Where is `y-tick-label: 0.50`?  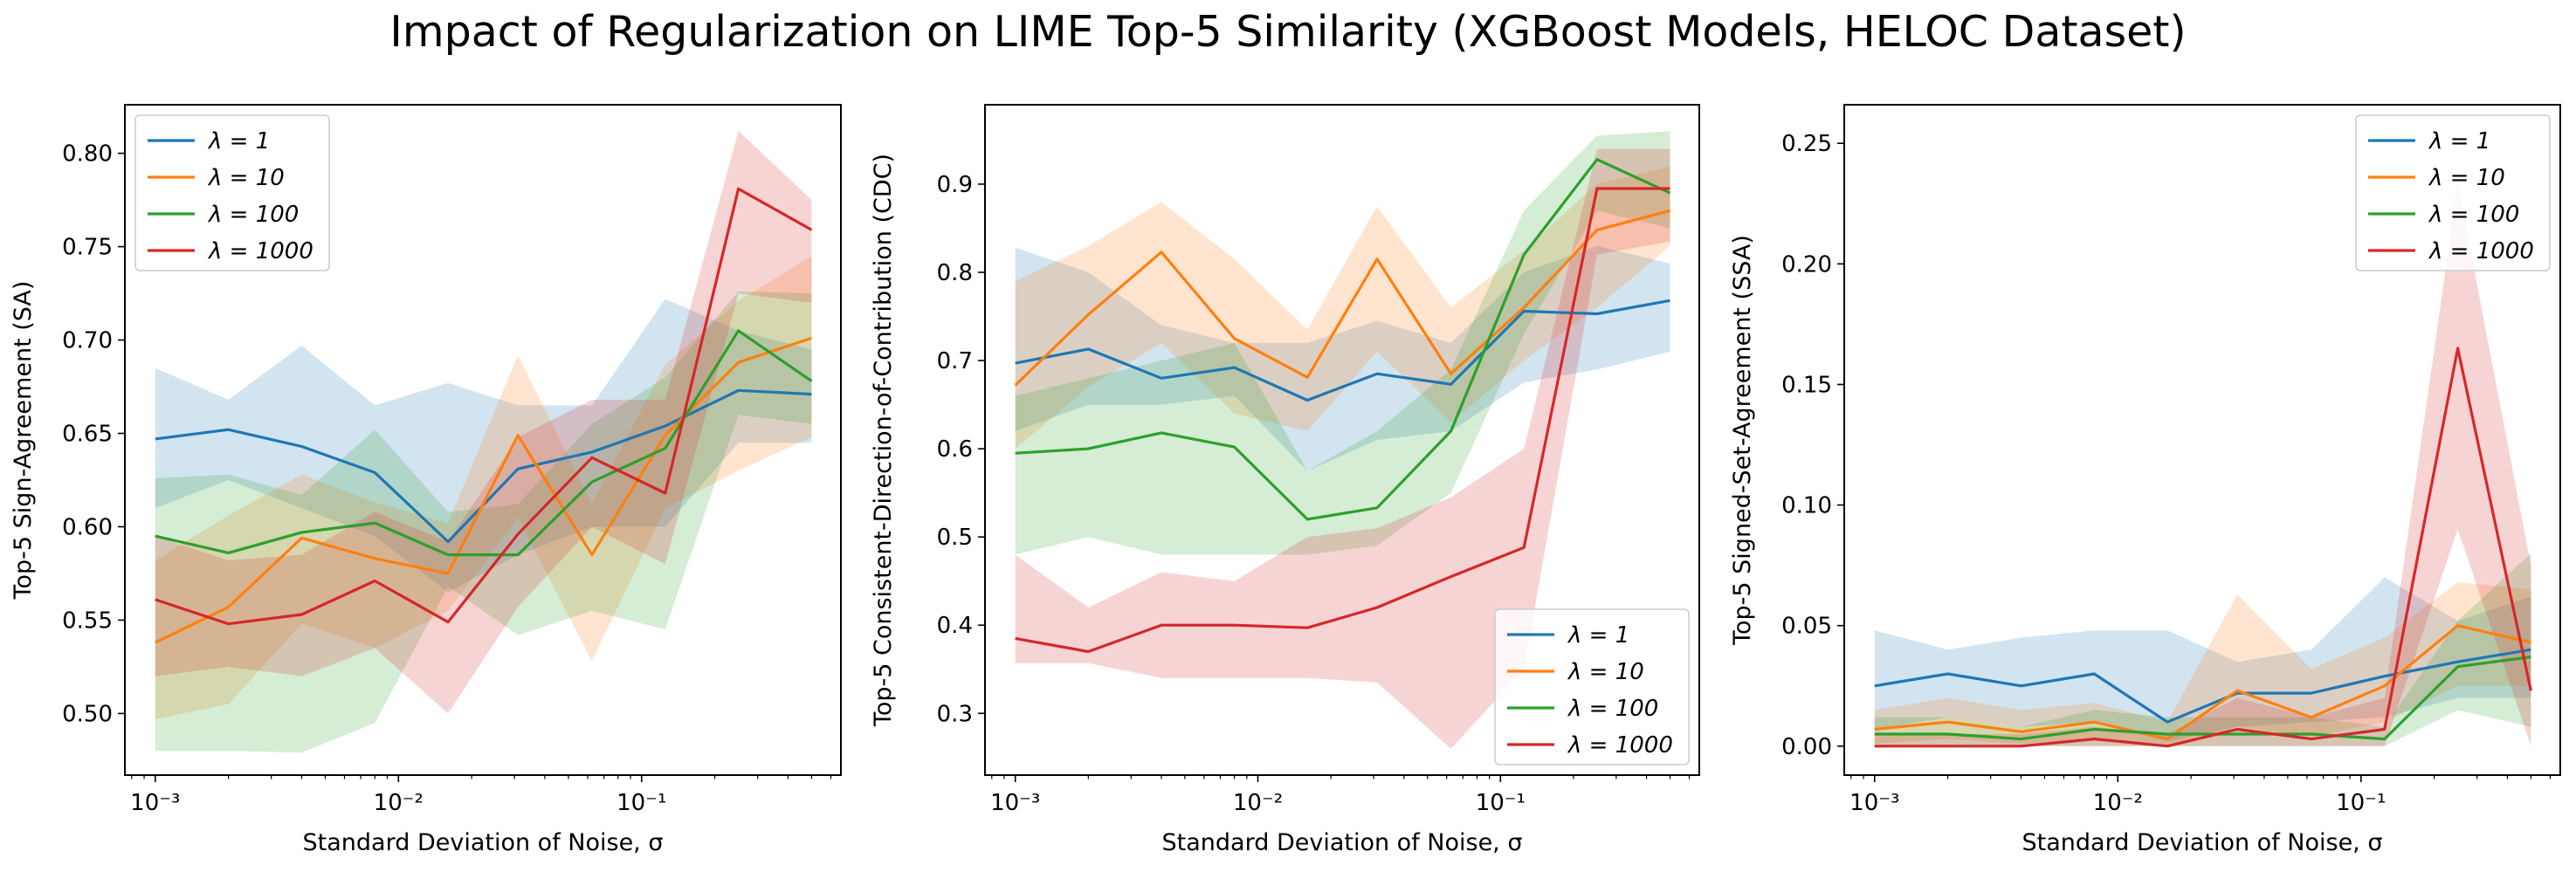 y-tick-label: 0.50 is located at coordinates (87, 714).